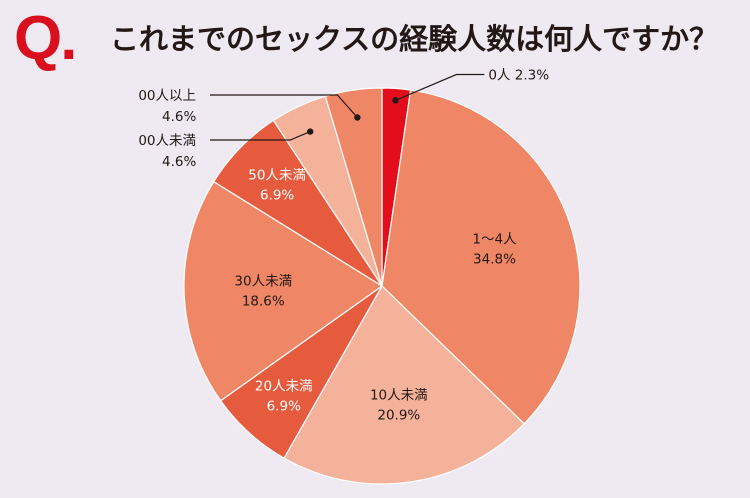 This screenshot has width=750, height=498. Describe the element at coordinates (399, 396) in the screenshot. I see `slice-label: 10人未満` at that location.